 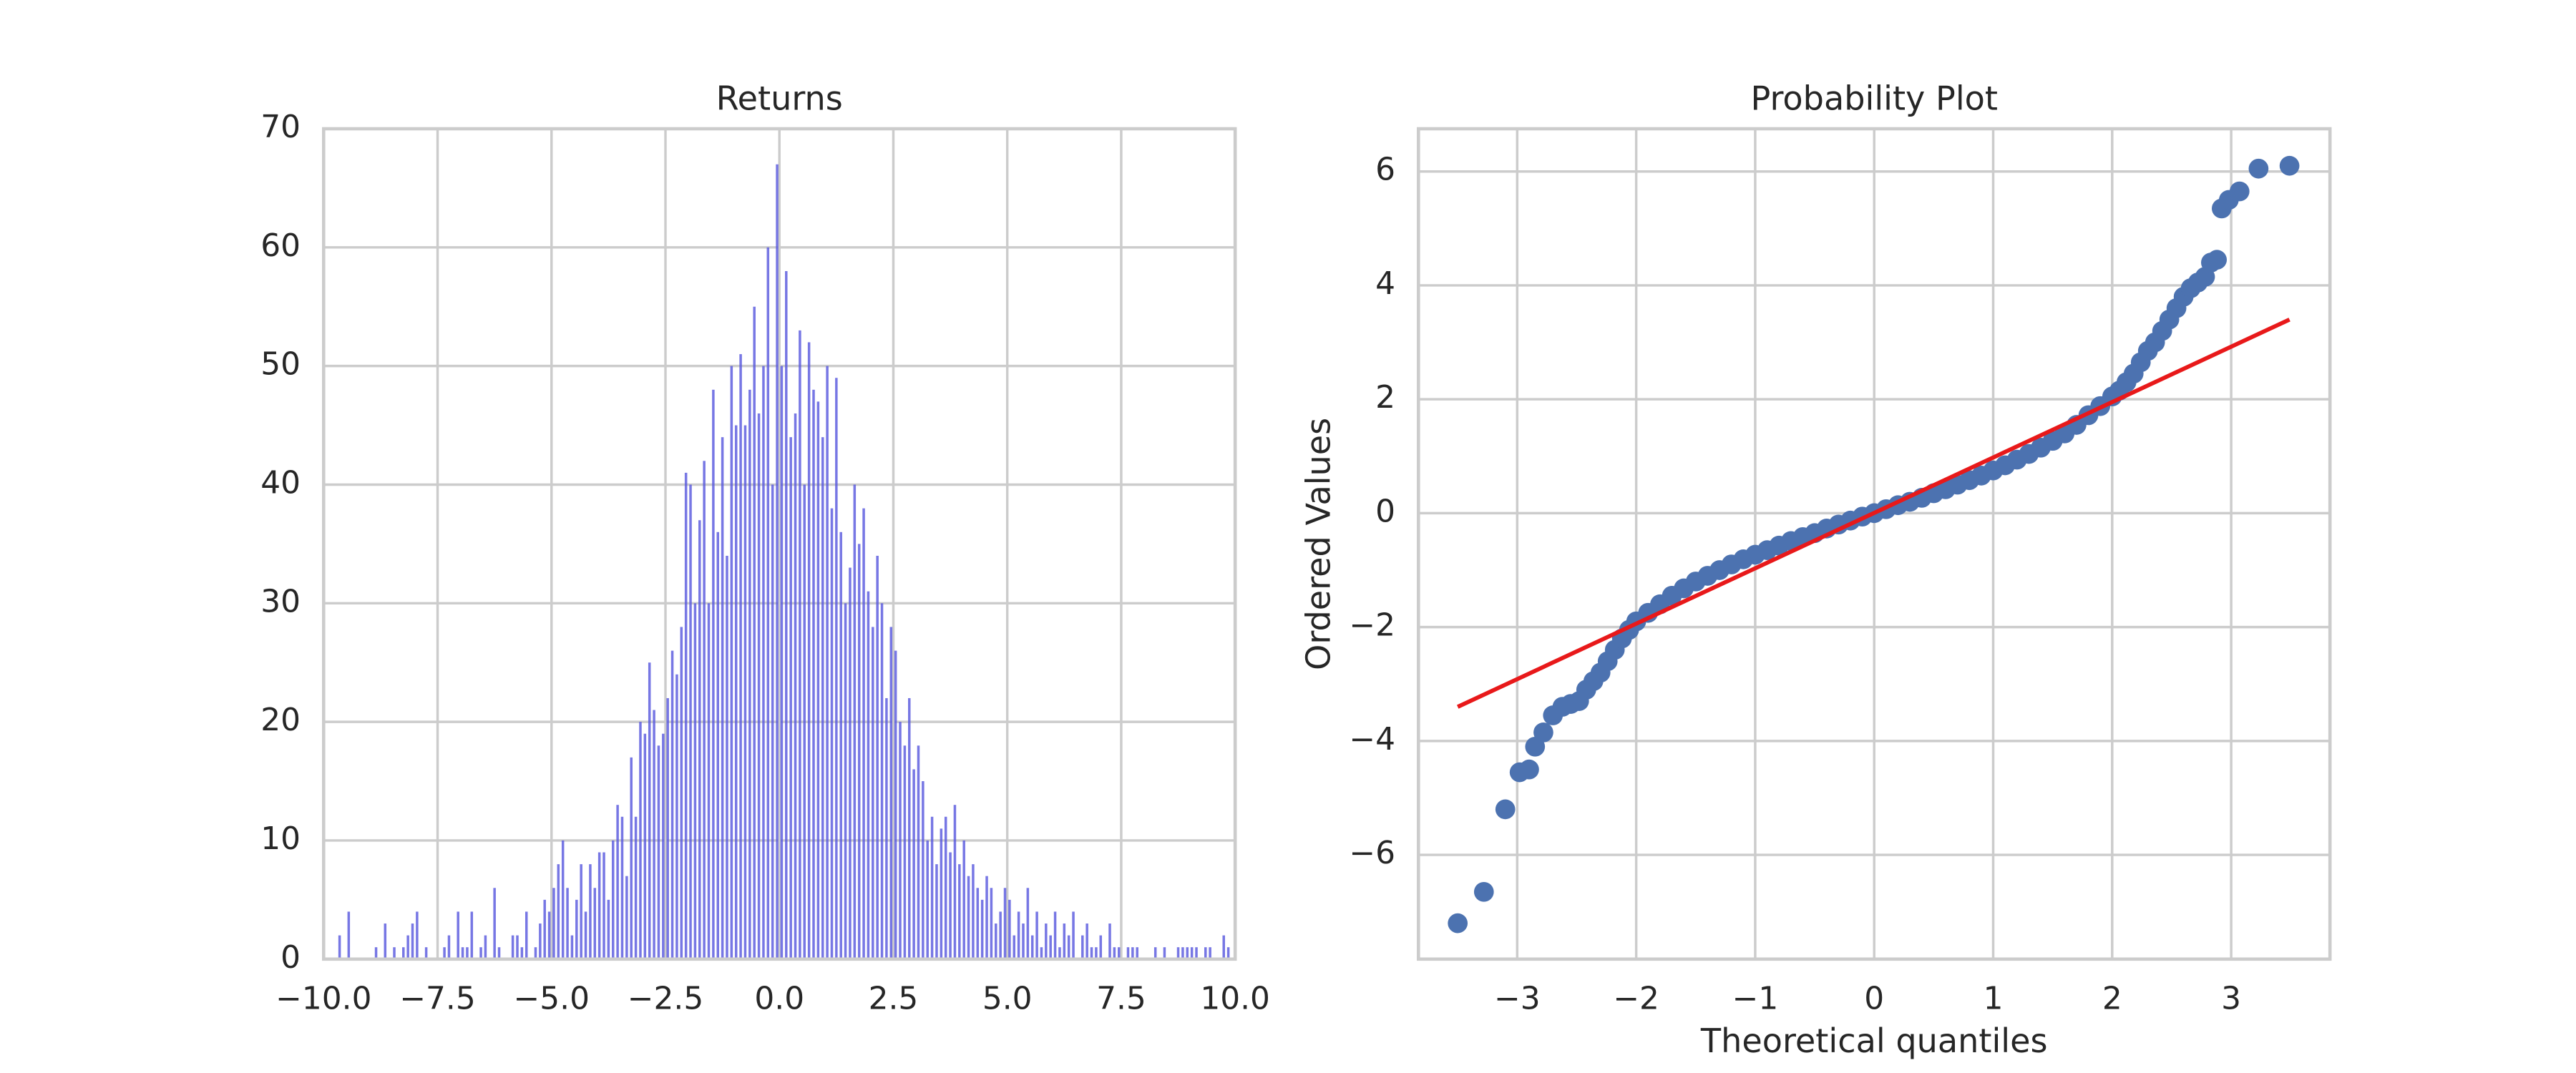 I want to click on chart-title: Probability Plot, so click(x=1874, y=98).